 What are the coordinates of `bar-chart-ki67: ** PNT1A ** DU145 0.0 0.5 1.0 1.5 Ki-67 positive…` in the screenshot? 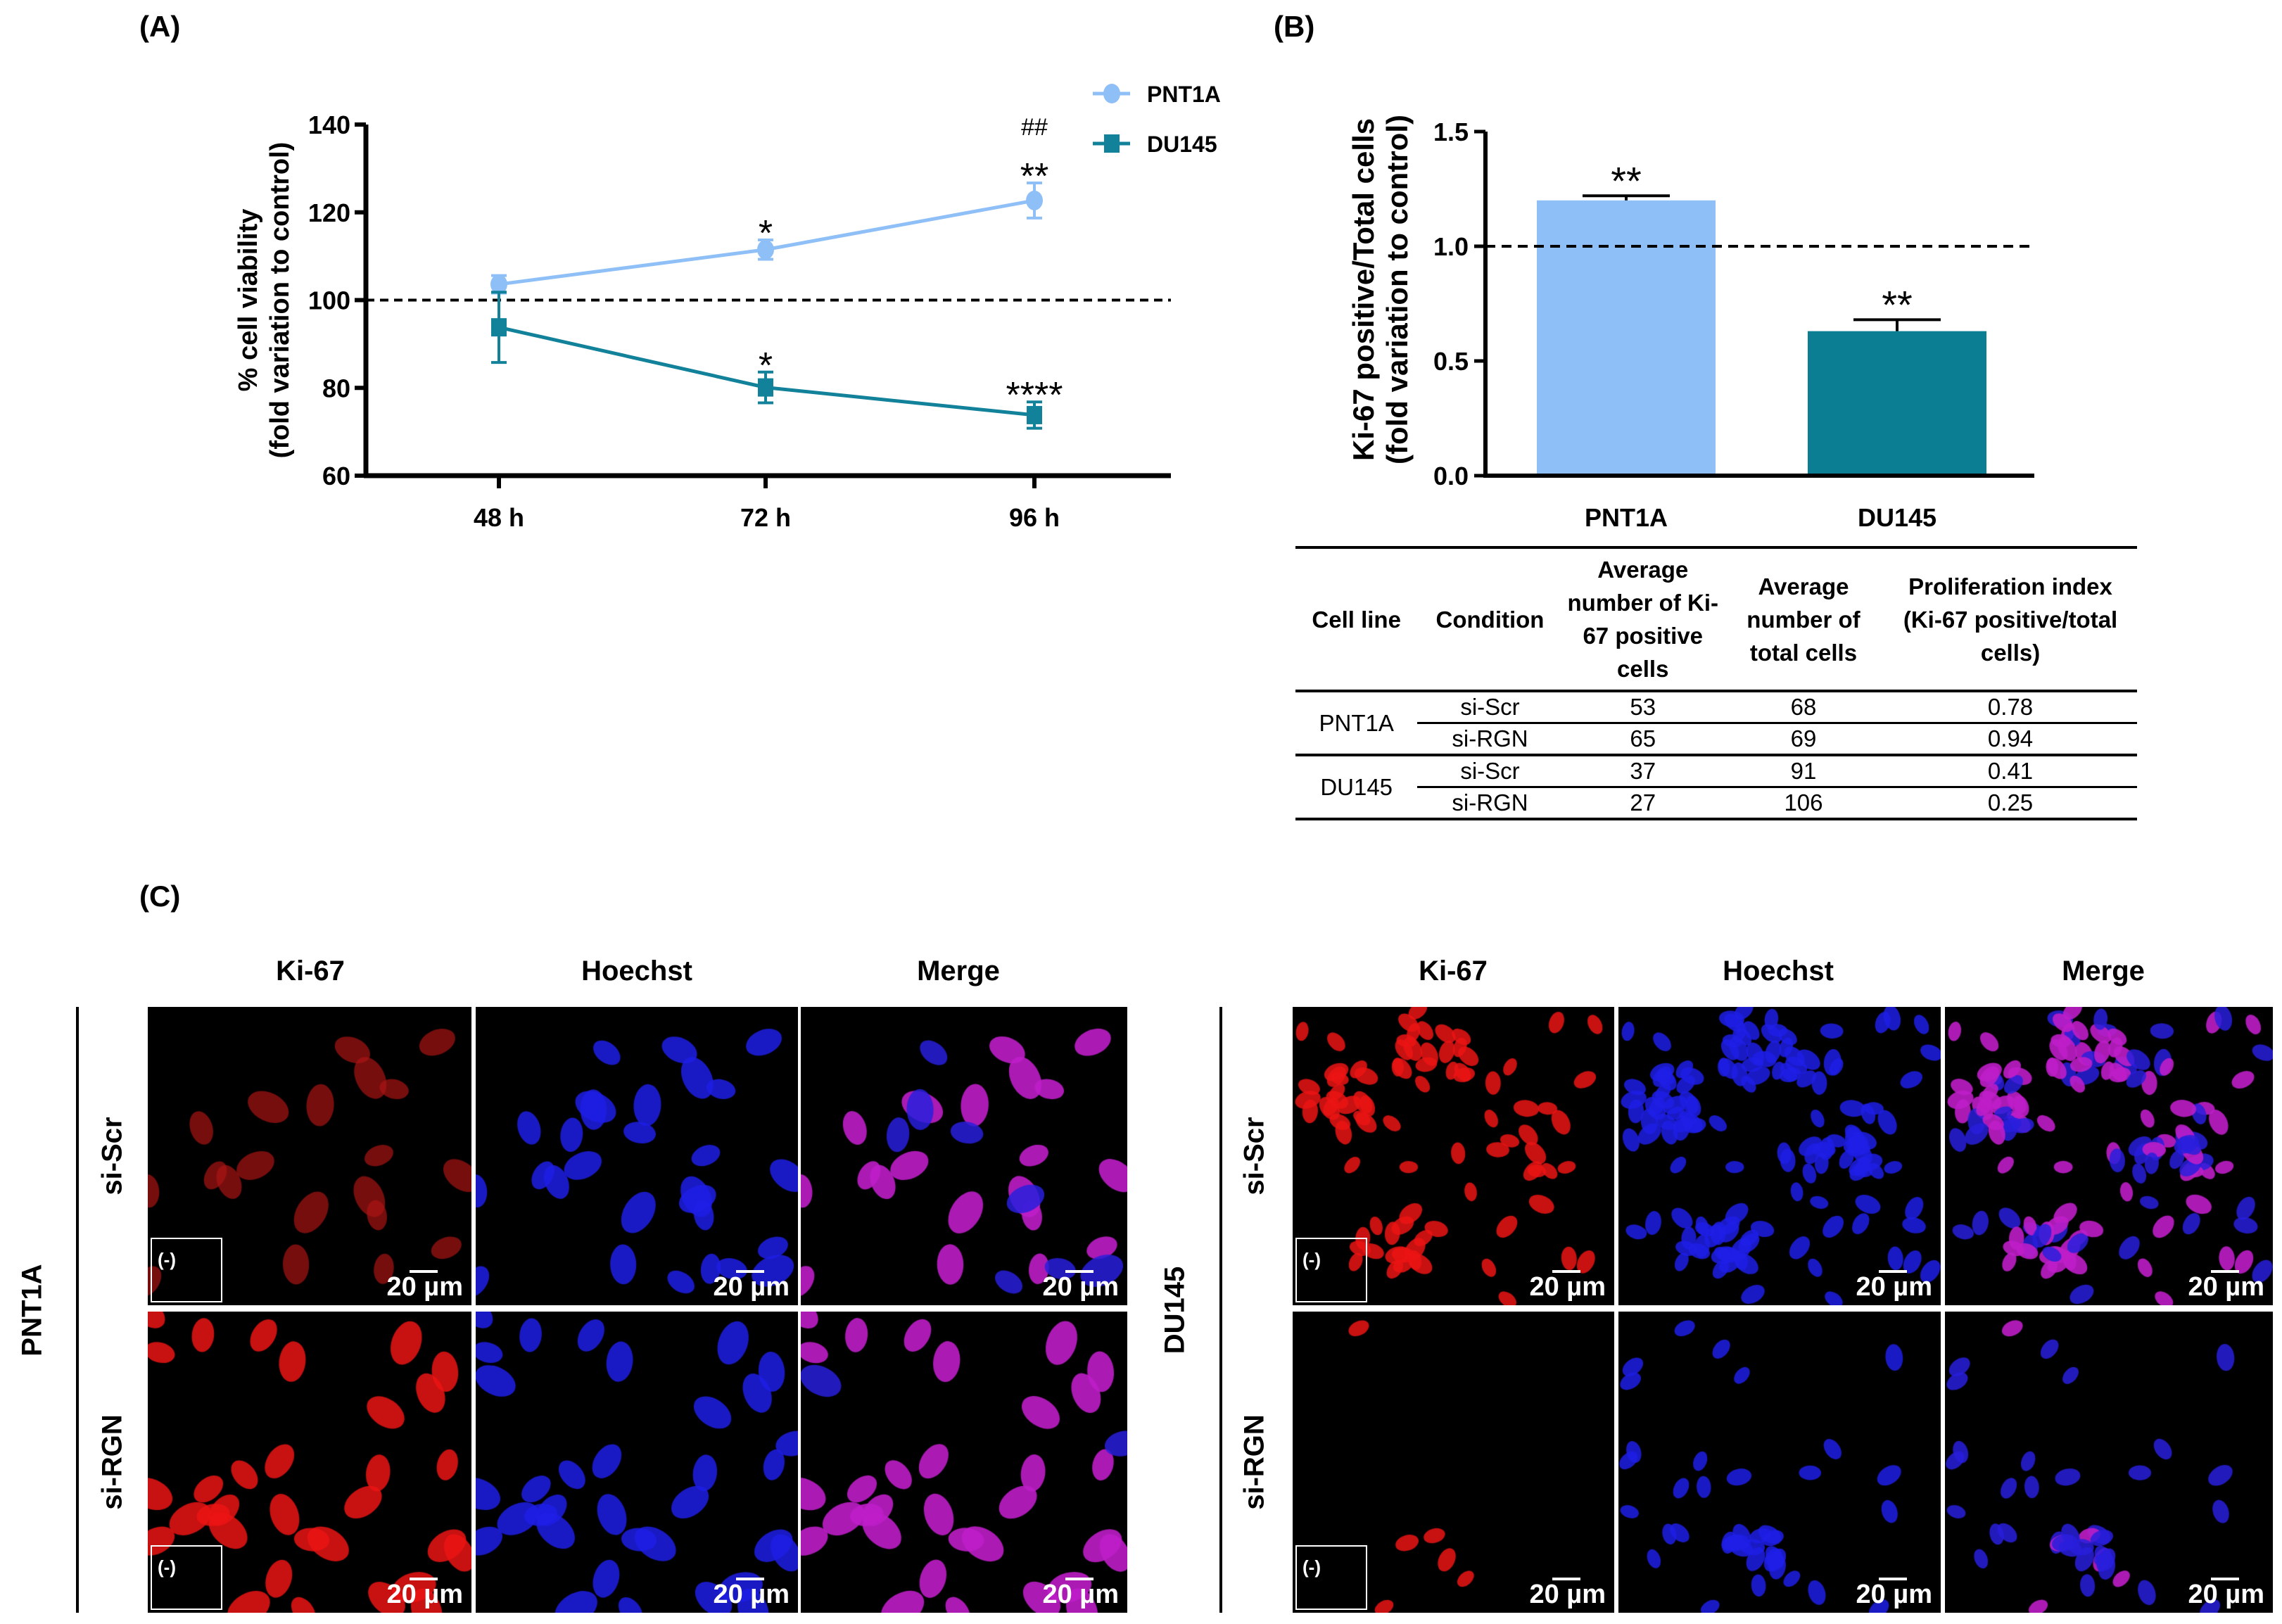 It's located at (1690, 323).